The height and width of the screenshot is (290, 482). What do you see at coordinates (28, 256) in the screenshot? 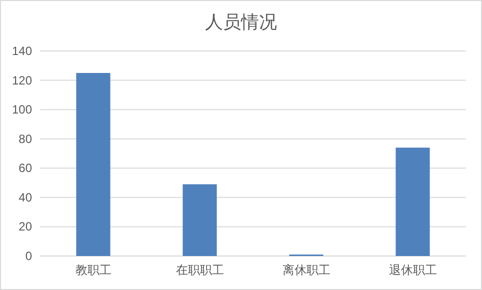
I see `y-tick-label: 0` at bounding box center [28, 256].